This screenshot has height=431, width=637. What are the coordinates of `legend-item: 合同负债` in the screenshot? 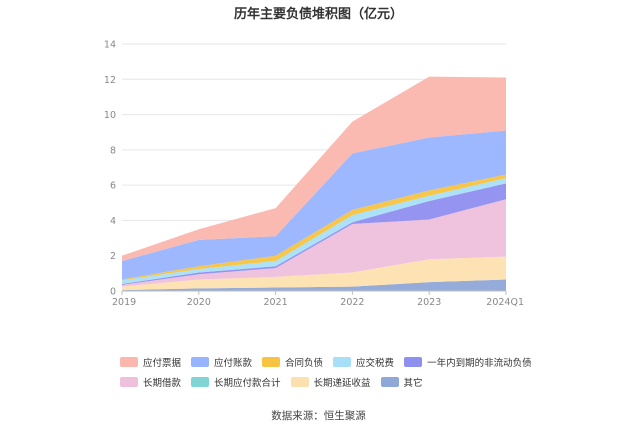 It's located at (292, 362).